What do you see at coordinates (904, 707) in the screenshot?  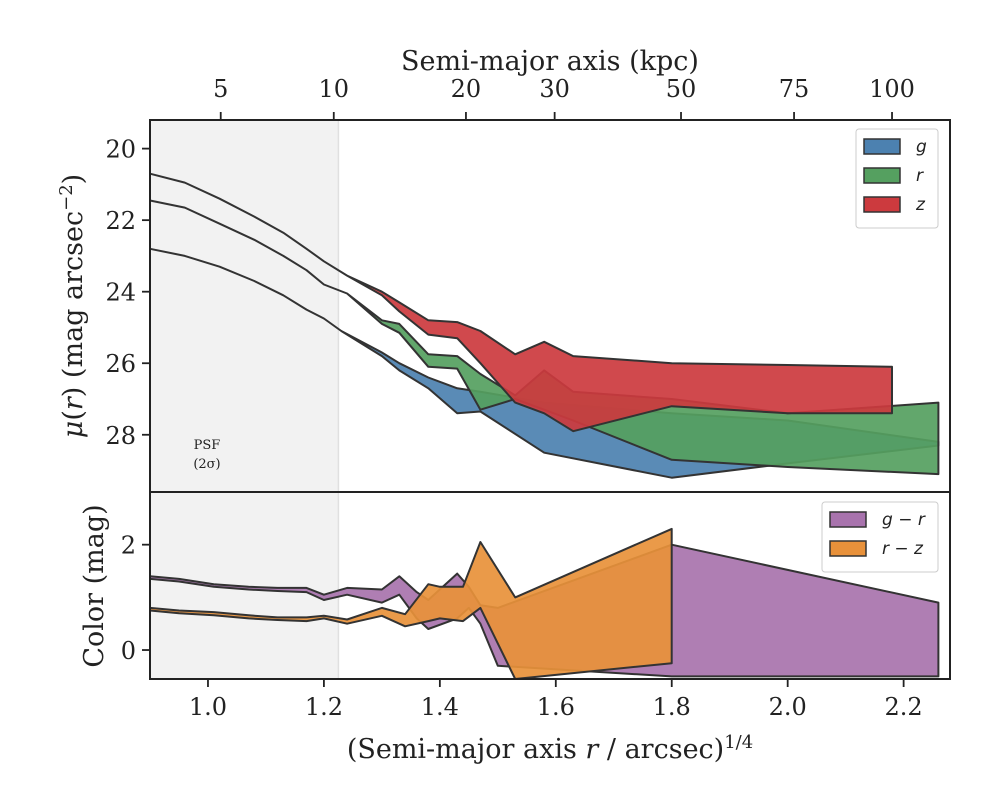 I see `x-tick-label: 2.2` at bounding box center [904, 707].